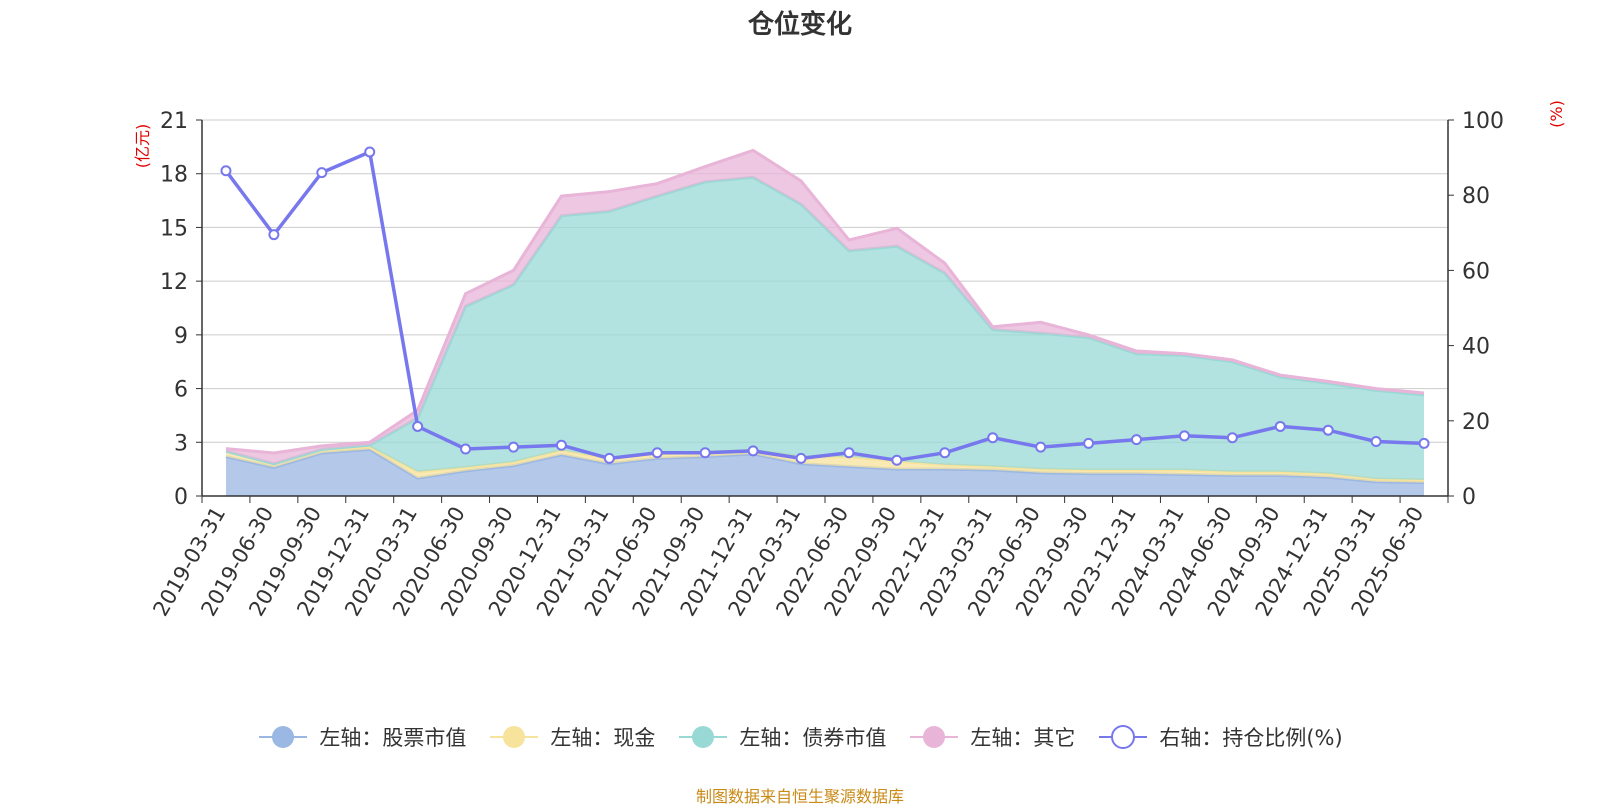  Describe the element at coordinates (181, 497) in the screenshot. I see `left-tick-label: 0` at that location.